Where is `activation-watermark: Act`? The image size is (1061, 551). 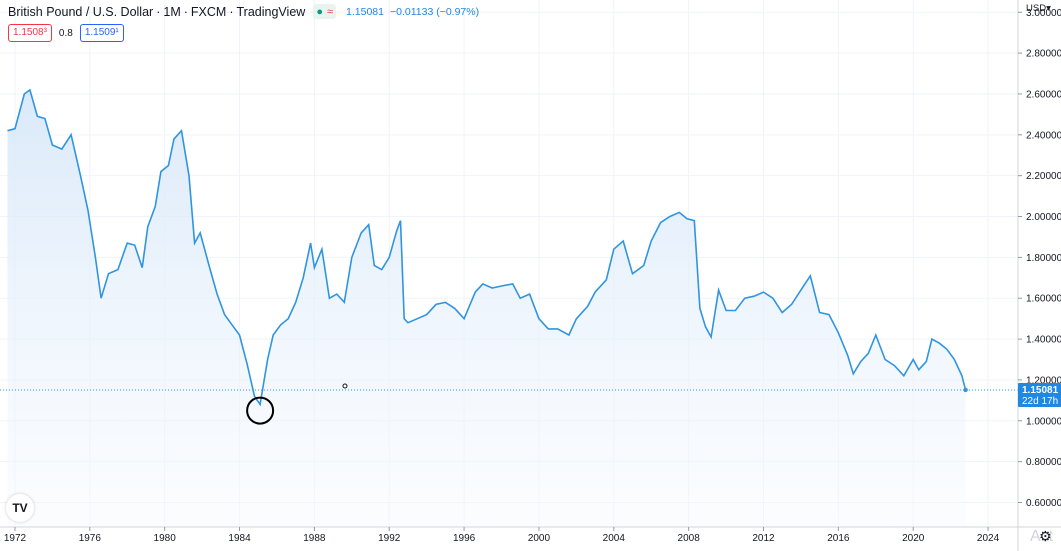 activation-watermark: Act is located at coordinates (1042, 536).